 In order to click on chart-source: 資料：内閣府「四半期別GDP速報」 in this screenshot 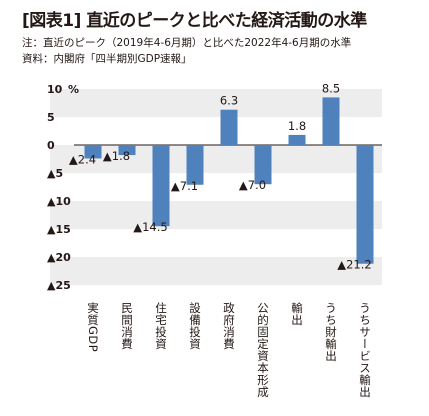, I will do `click(107, 59)`.